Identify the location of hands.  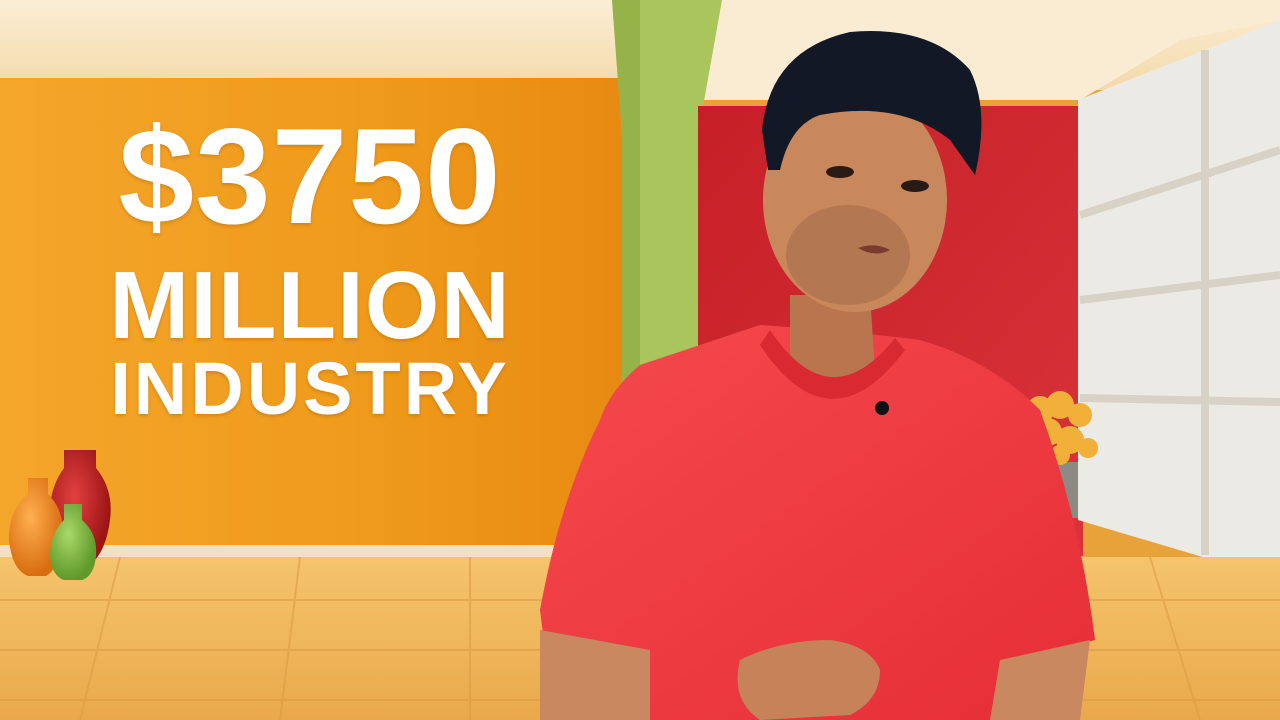
(808, 680).